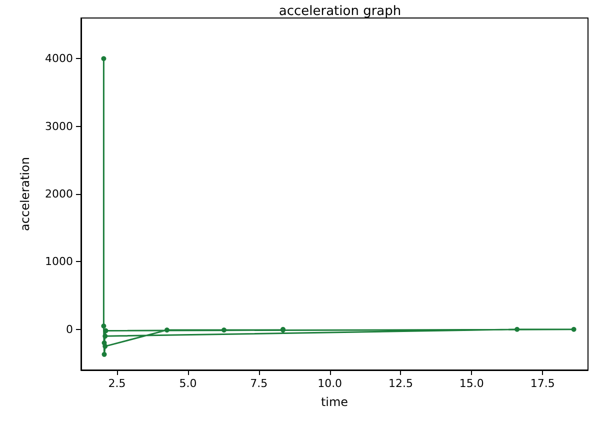 The width and height of the screenshot is (595, 421). I want to click on x-tick-label: 5.0, so click(188, 383).